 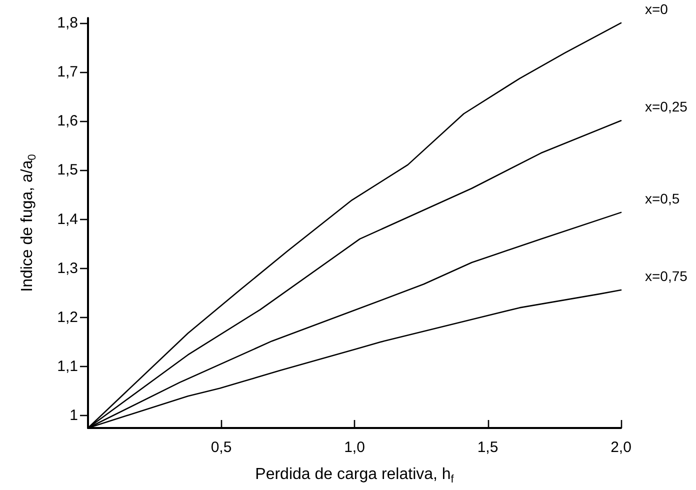 What do you see at coordinates (666, 276) in the screenshot?
I see `series-label: x=0,75` at bounding box center [666, 276].